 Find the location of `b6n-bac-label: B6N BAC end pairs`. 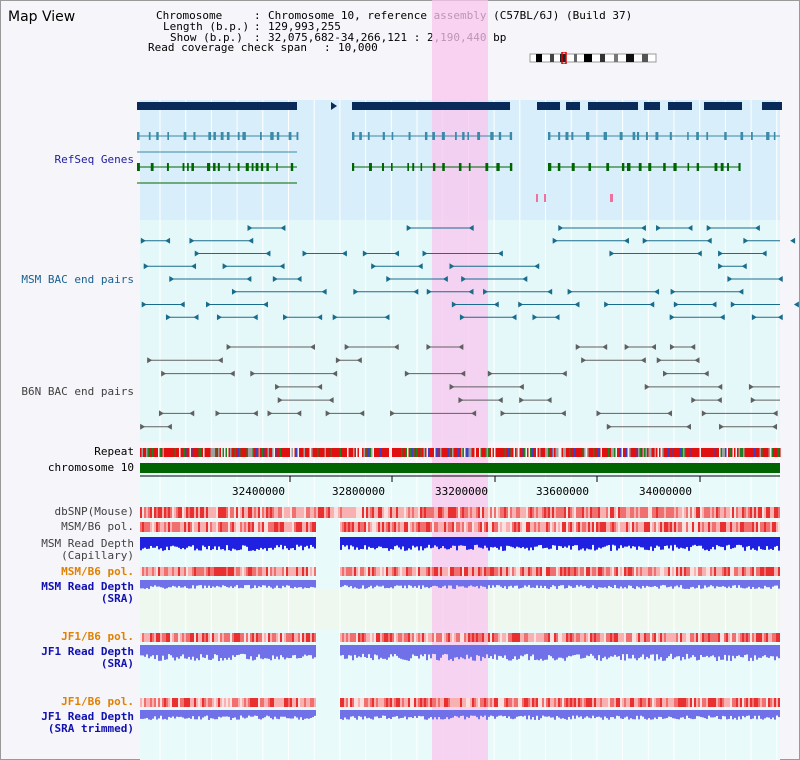

b6n-bac-label: B6N BAC end pairs is located at coordinates (77, 391).